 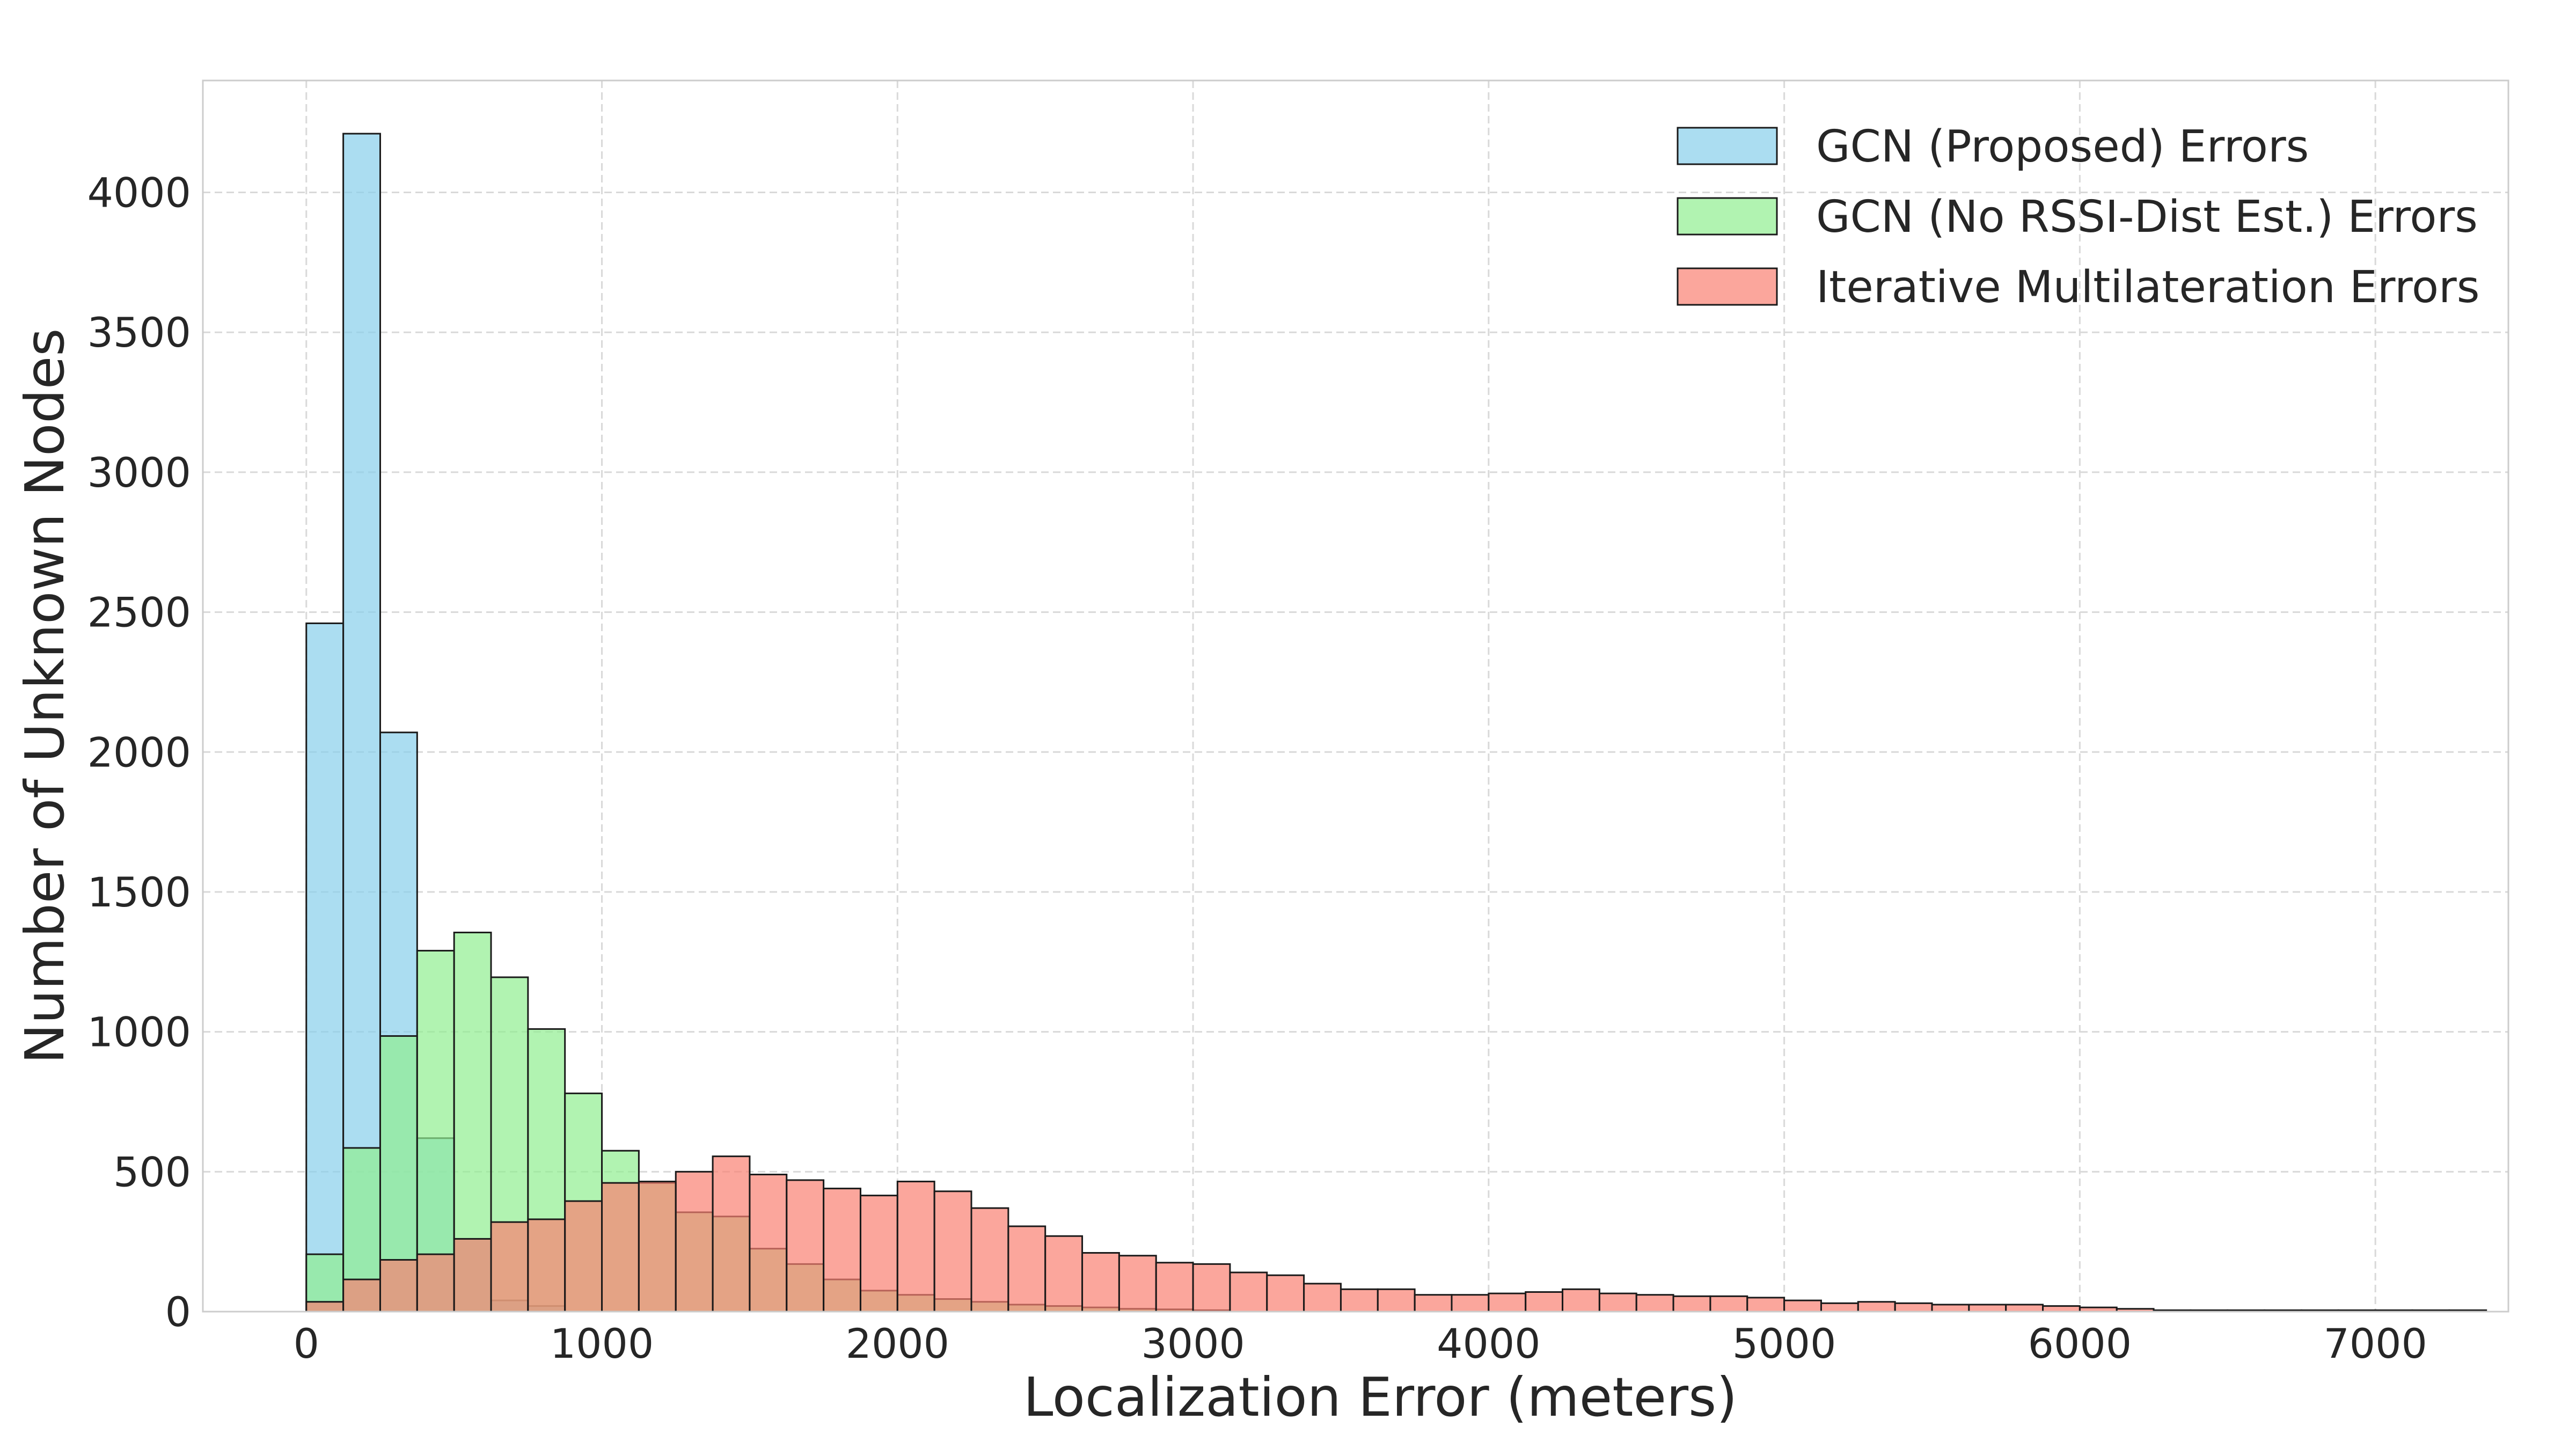 I want to click on x-axis-title: Localization Error (meters), so click(x=1380, y=1397).